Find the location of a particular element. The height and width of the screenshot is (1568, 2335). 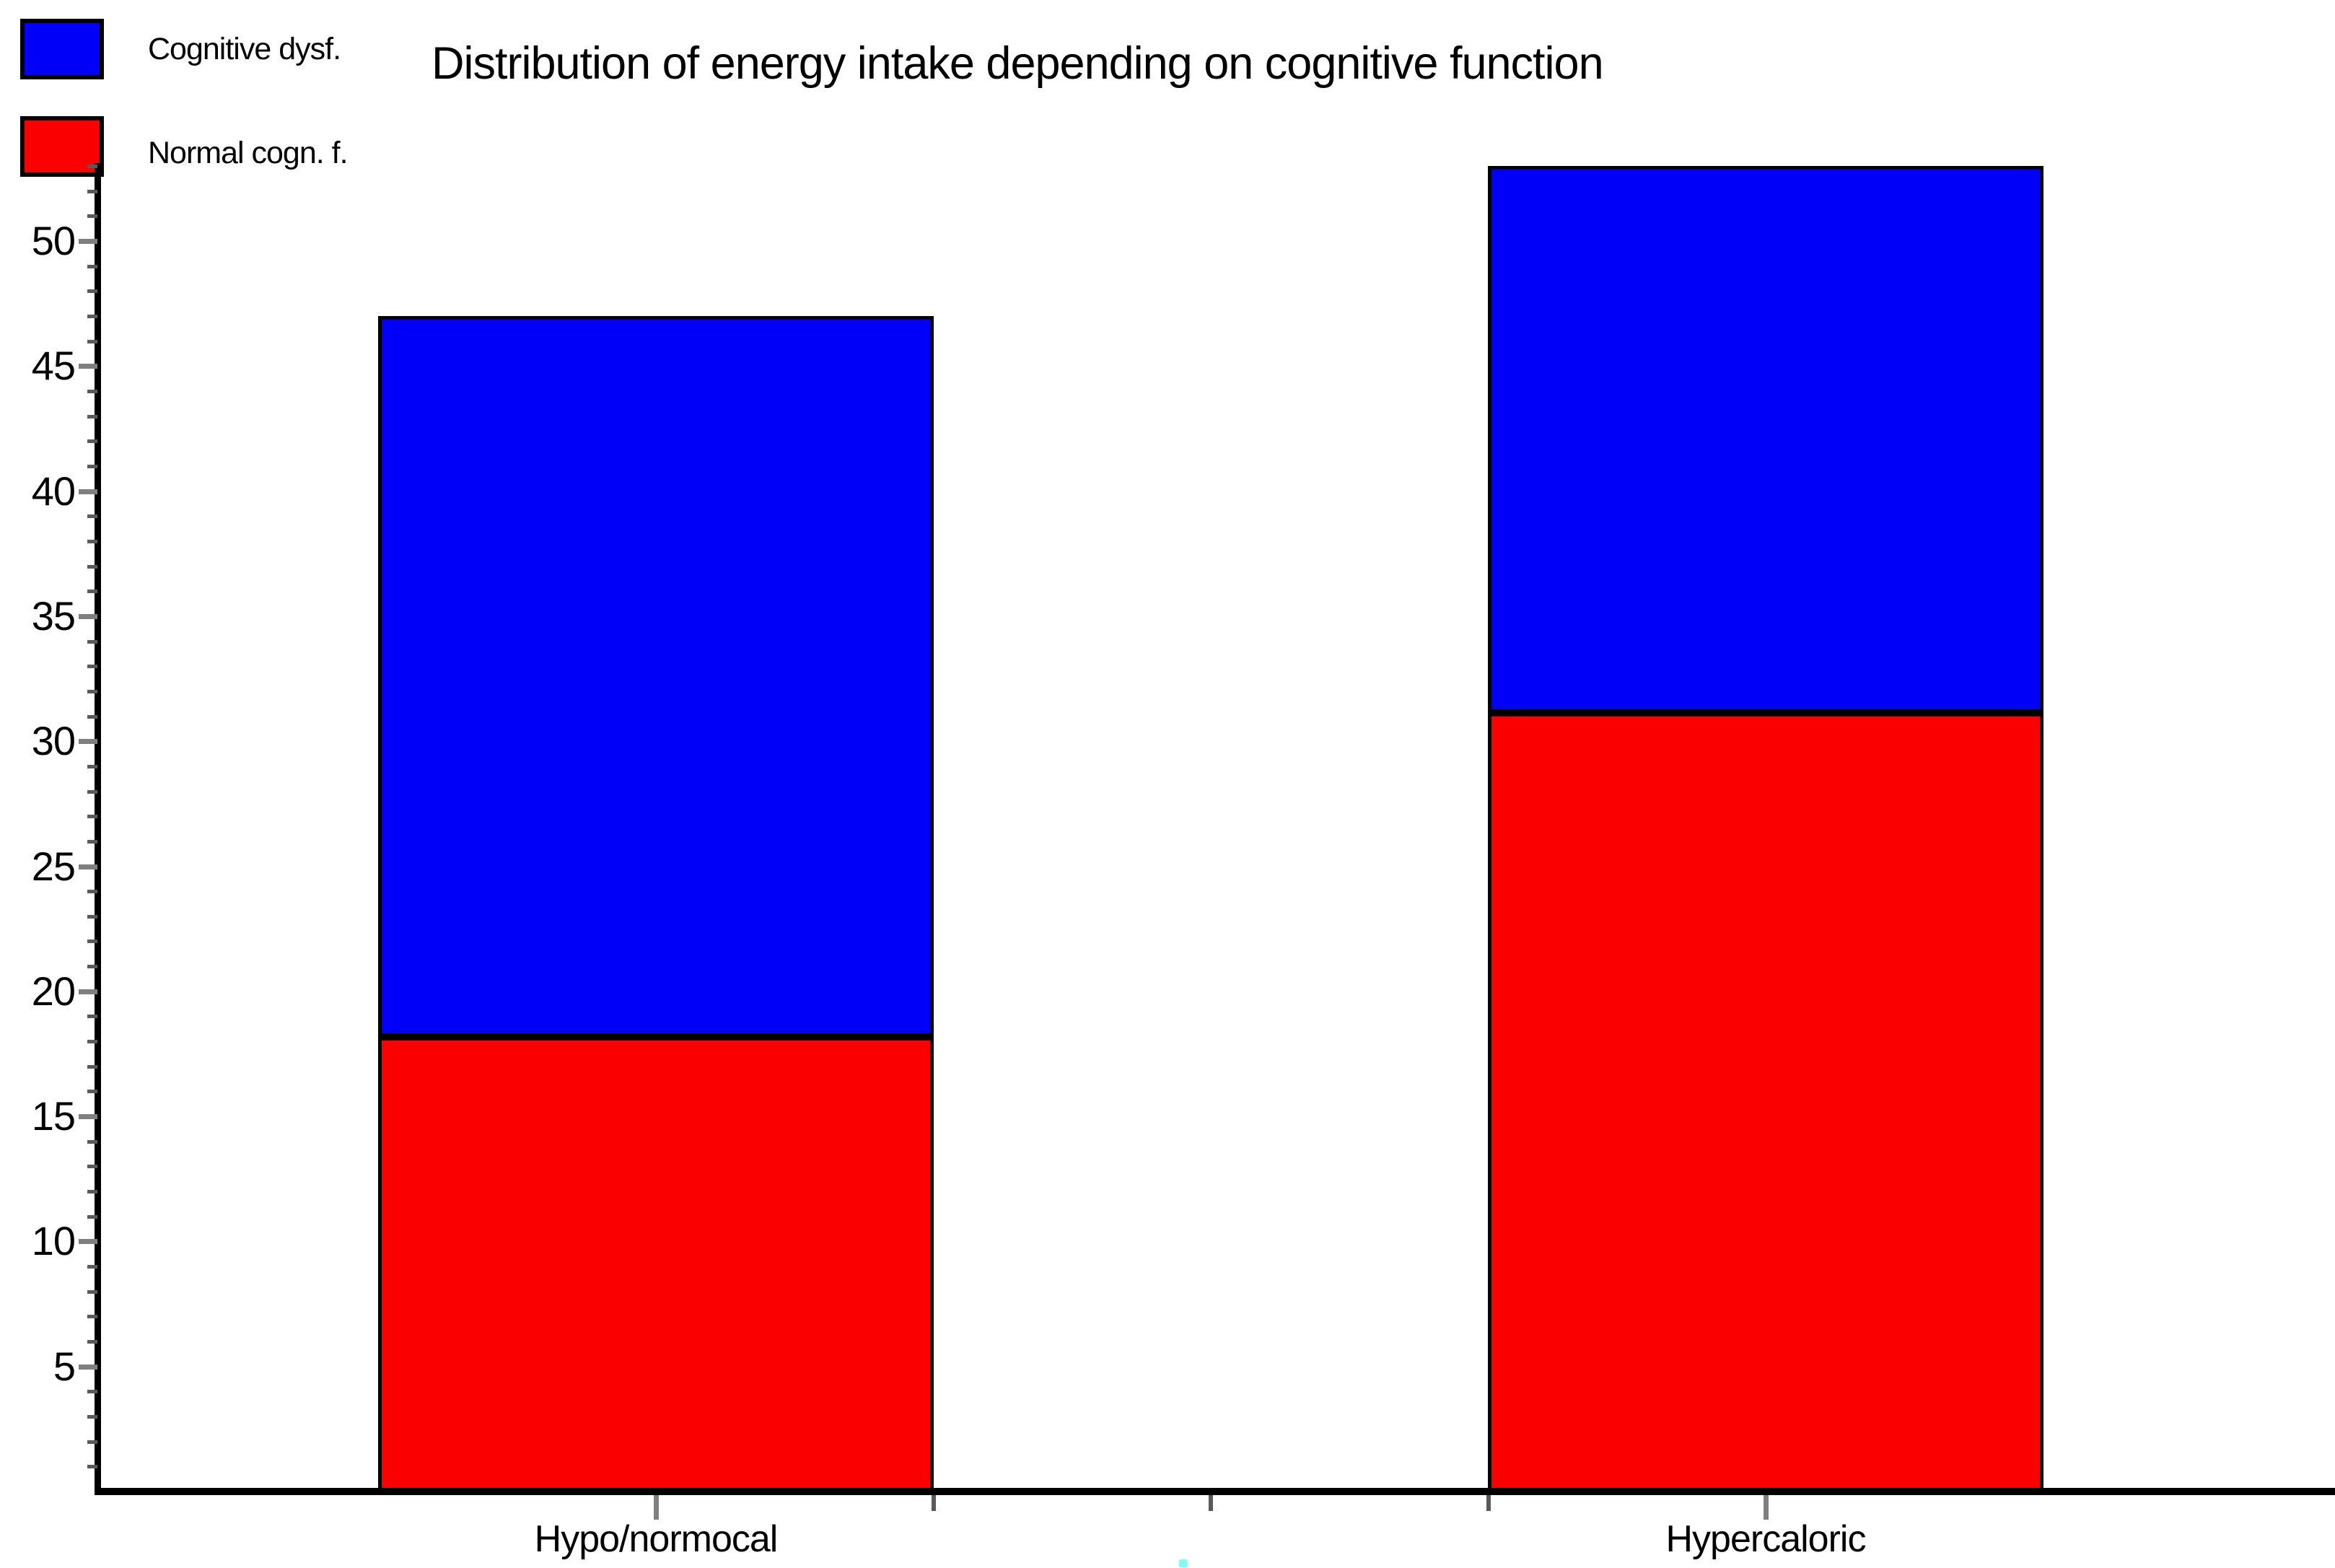

y-tick-label: 25 is located at coordinates (54, 866).